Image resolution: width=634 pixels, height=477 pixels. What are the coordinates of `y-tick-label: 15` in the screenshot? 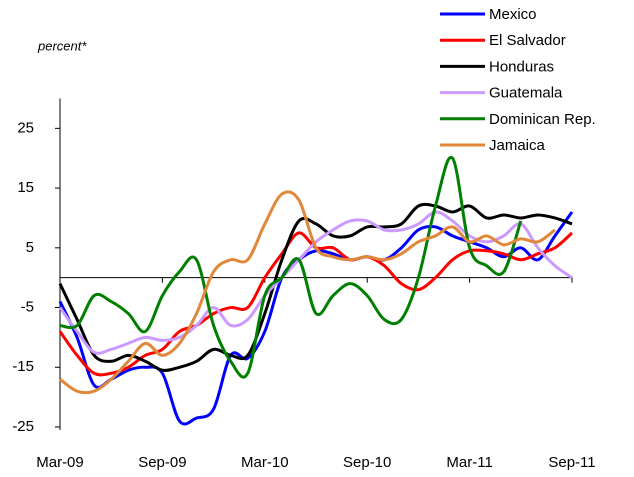 It's located at (25, 187).